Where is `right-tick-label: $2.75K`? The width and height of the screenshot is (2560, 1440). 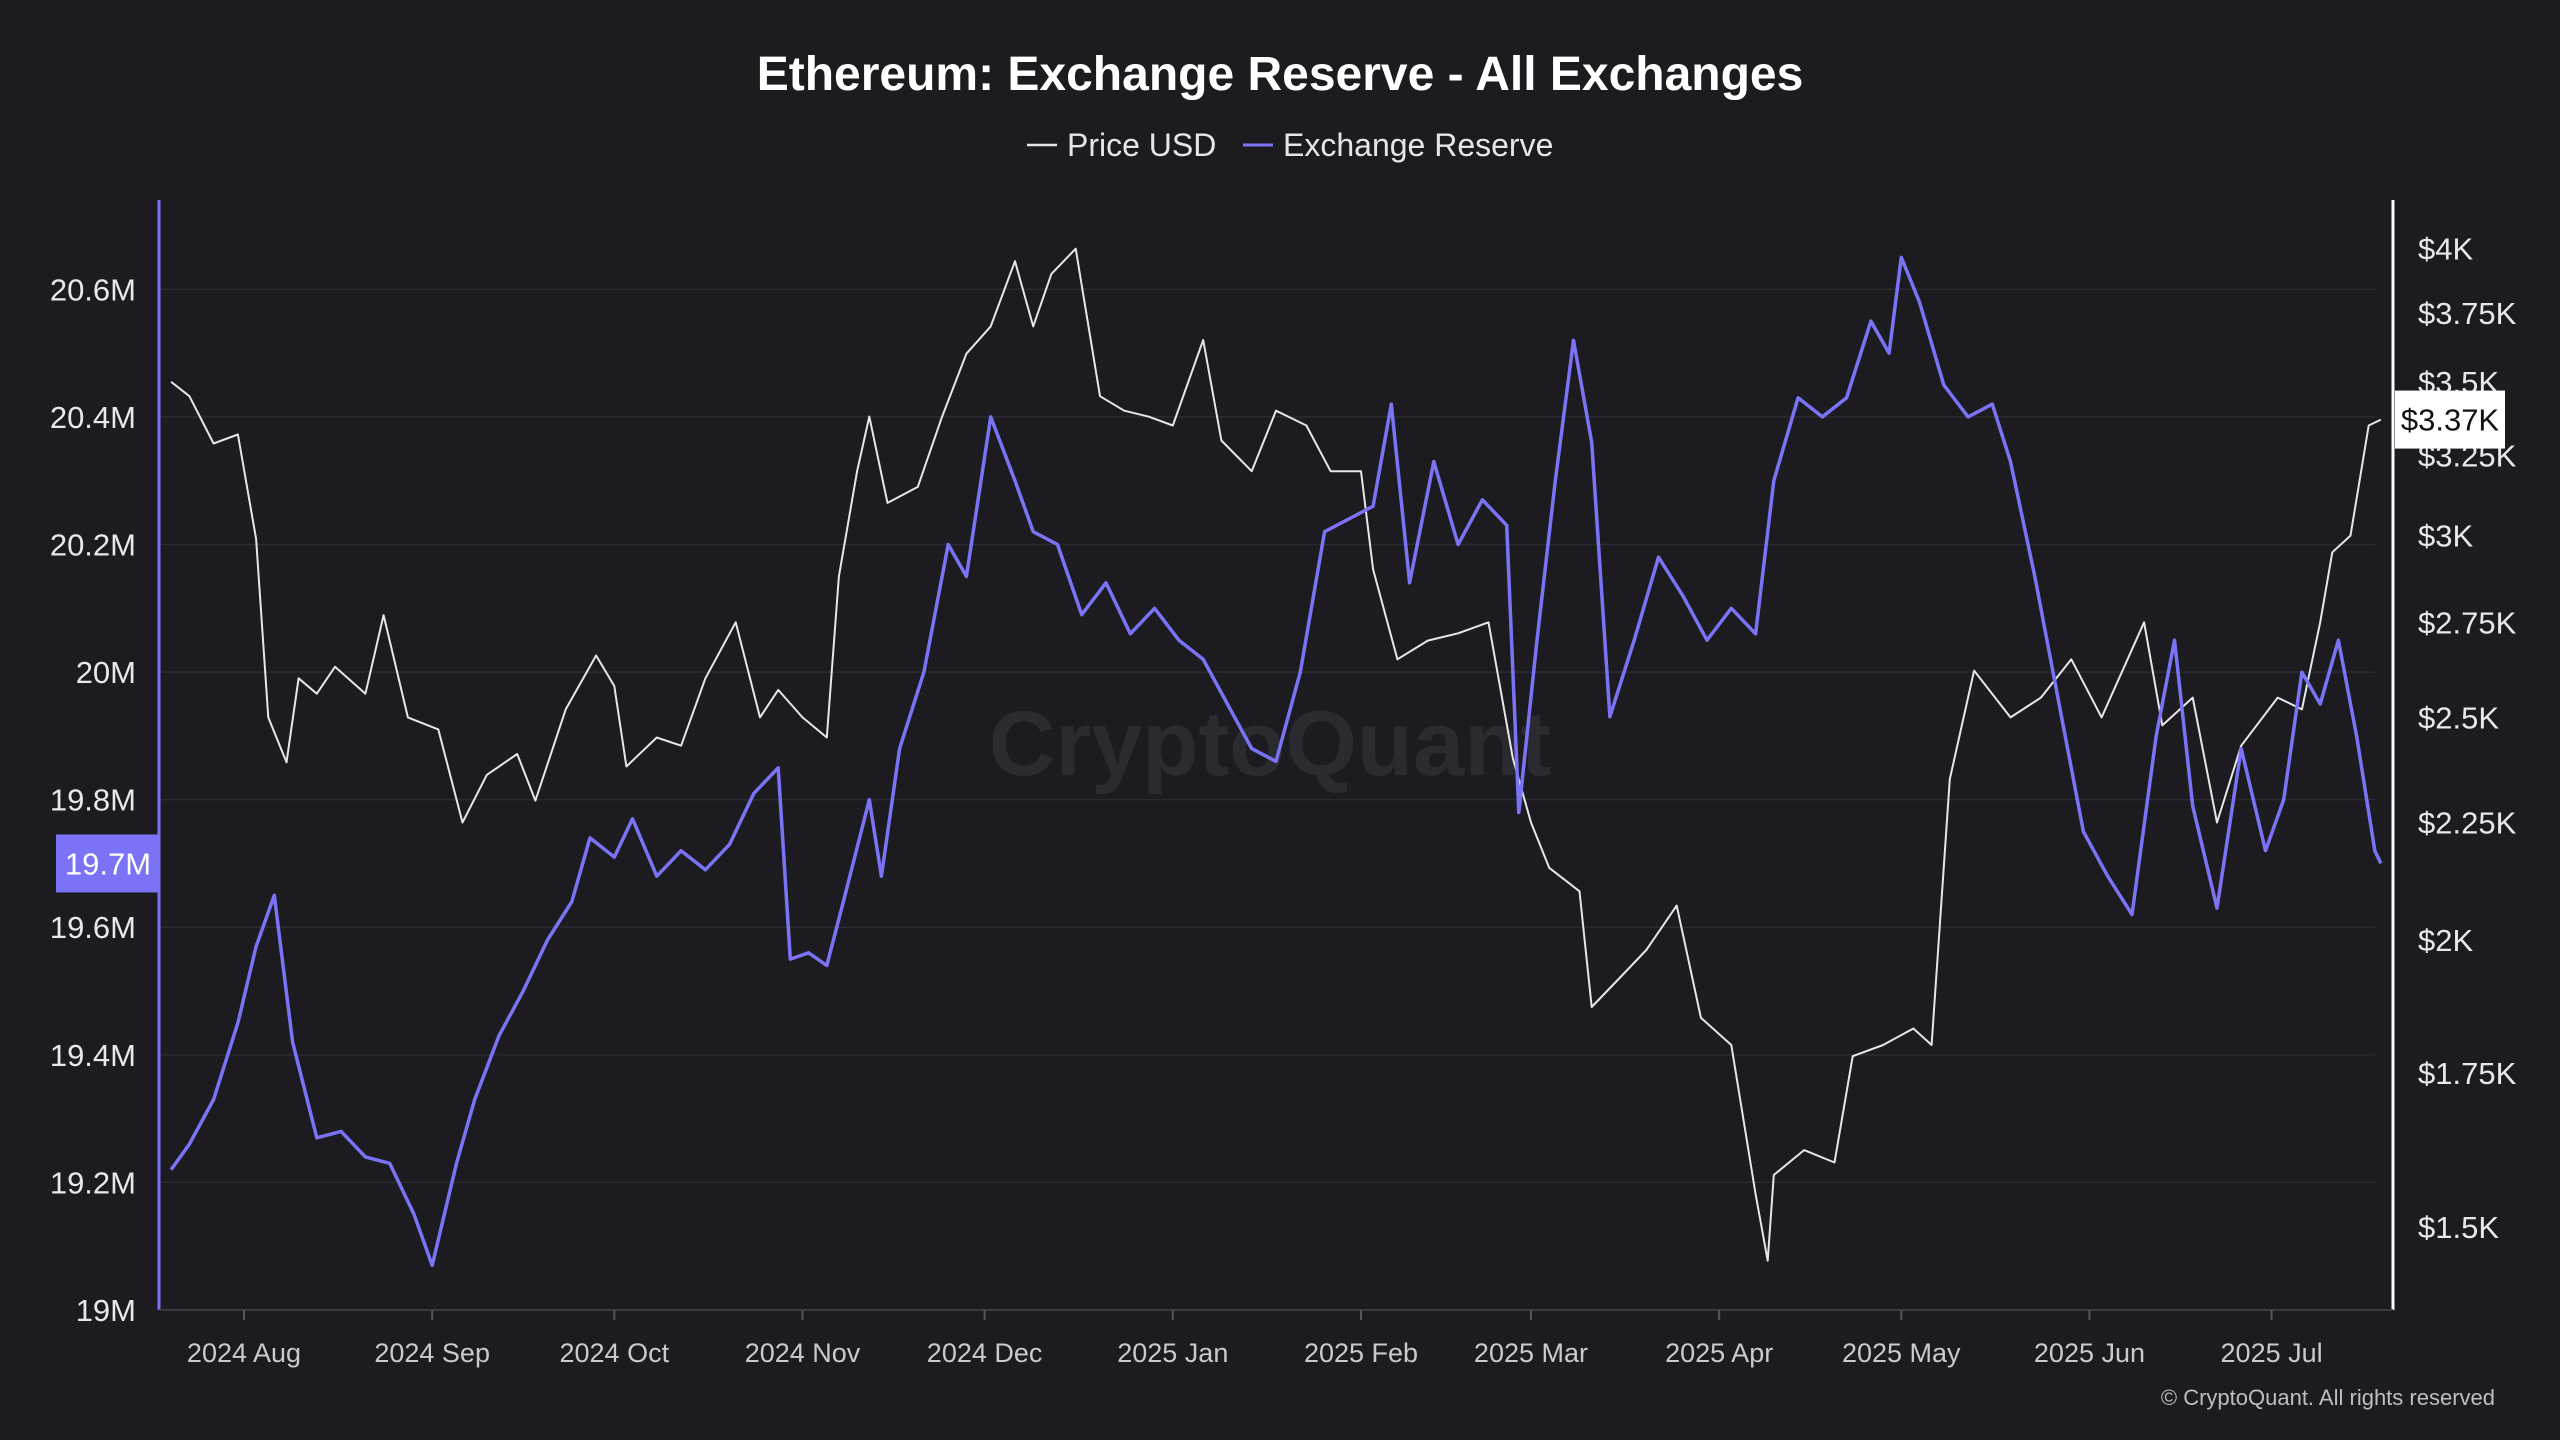 right-tick-label: $2.75K is located at coordinates (2467, 622).